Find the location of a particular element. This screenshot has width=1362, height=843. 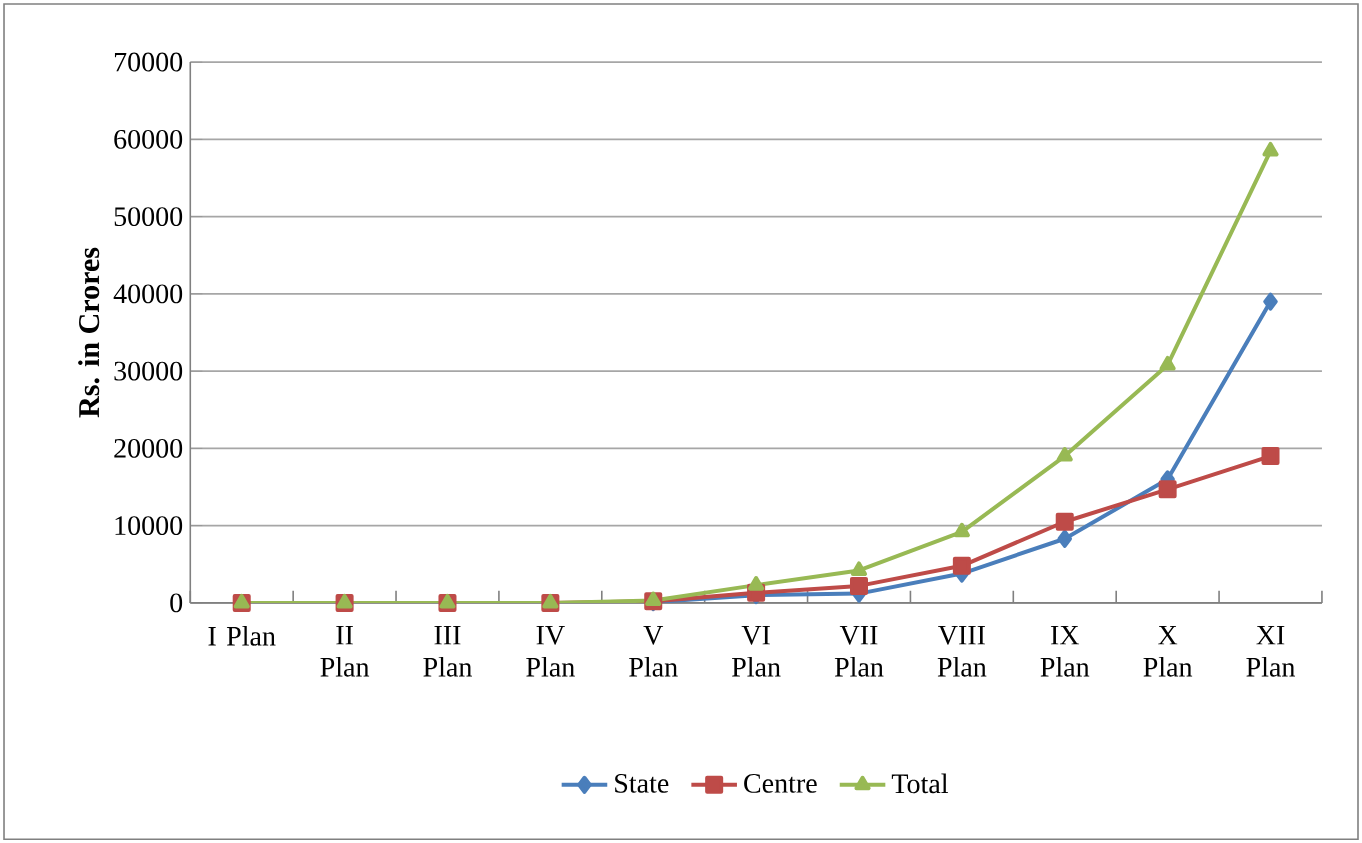

x-tick-label: VI Plan is located at coordinates (756, 651).